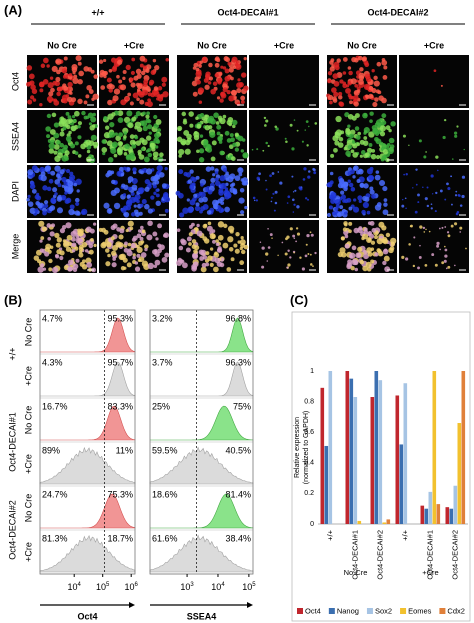 Image resolution: width=474 pixels, height=623 pixels. Describe the element at coordinates (403, 611) in the screenshot. I see `legend-swatch` at that location.